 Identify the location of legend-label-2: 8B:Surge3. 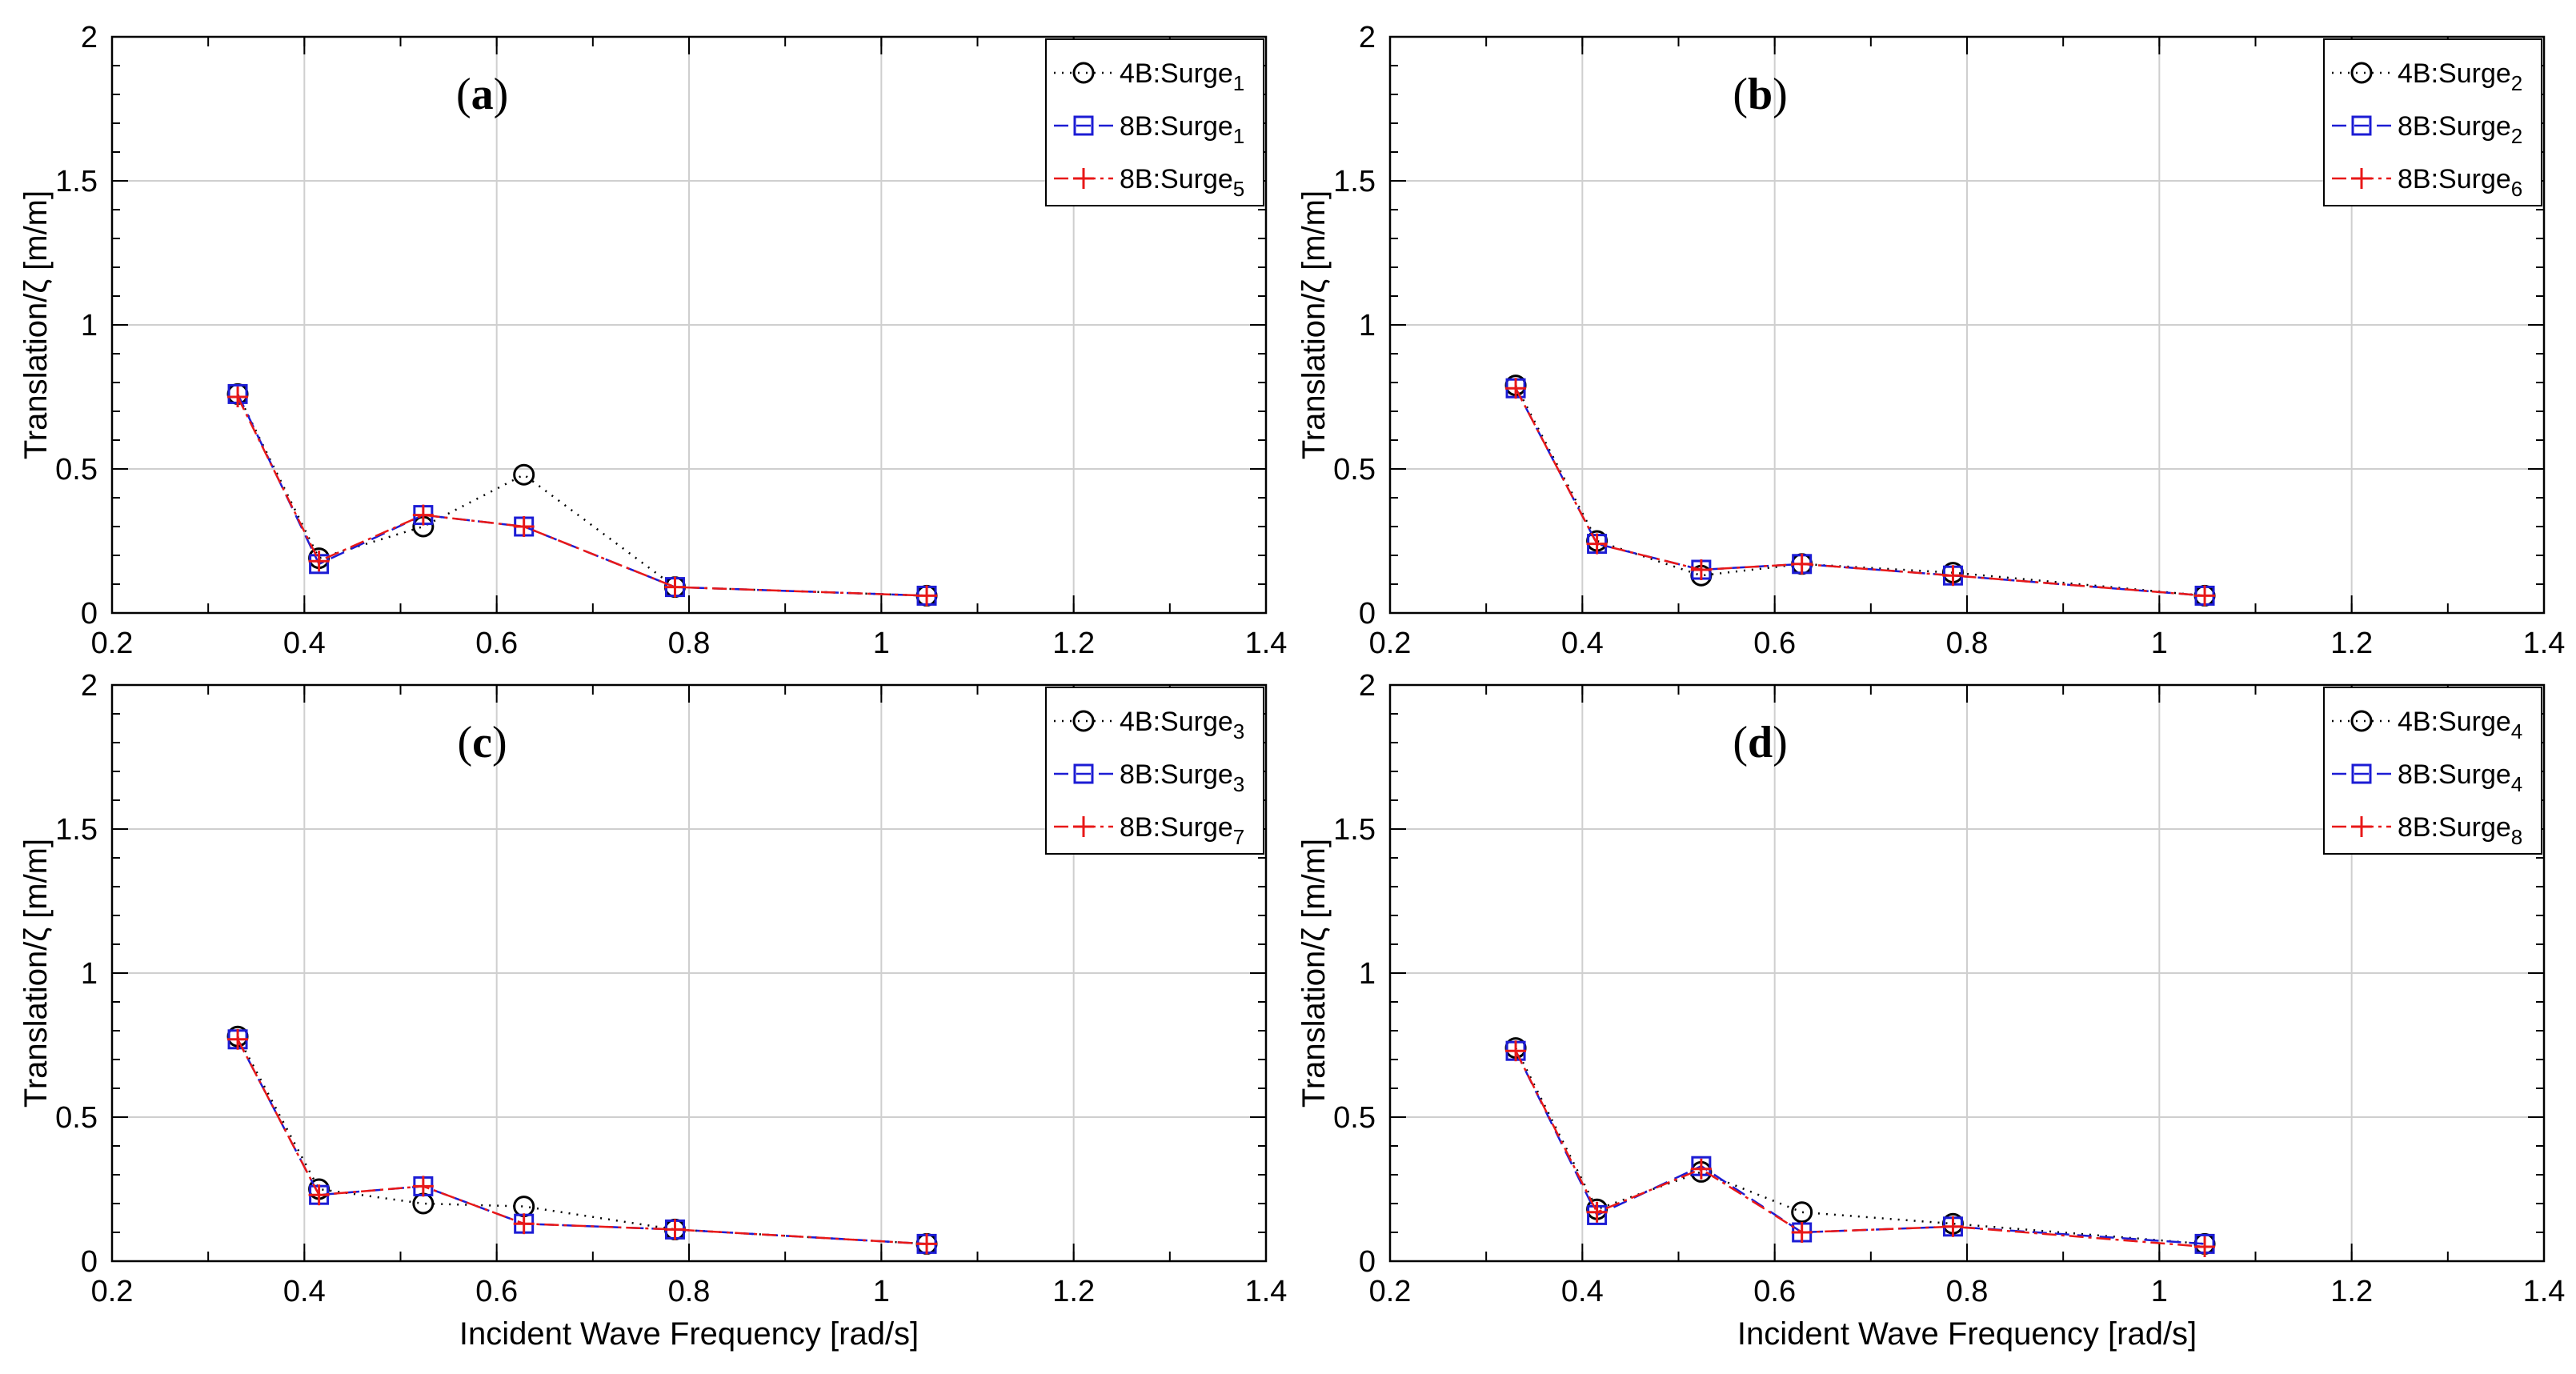
(1182, 777).